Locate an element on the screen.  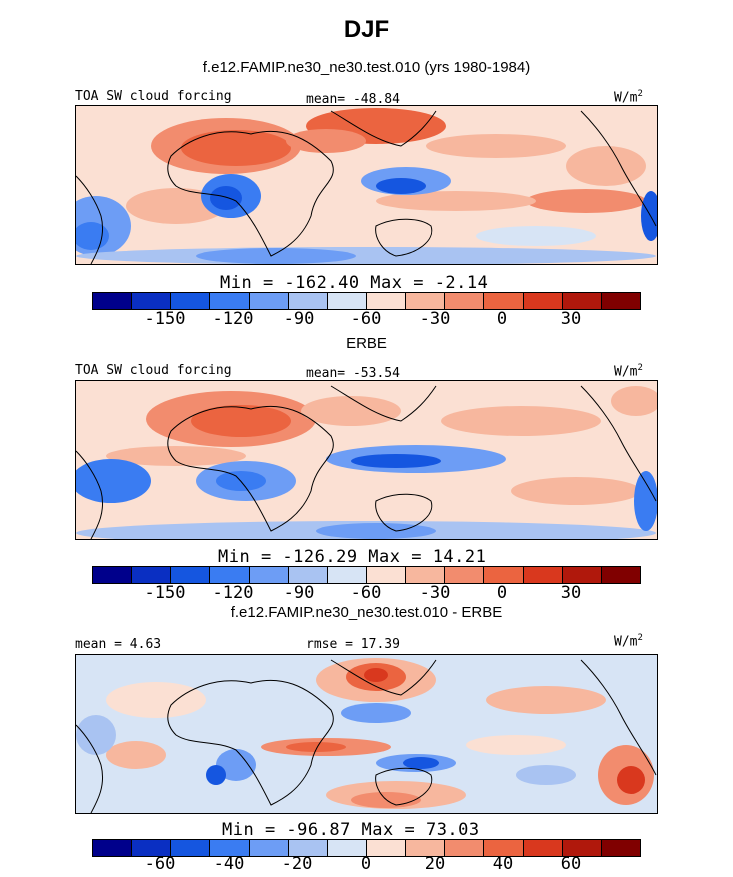
colorbar-tick-label: -20 is located at coordinates (297, 864).